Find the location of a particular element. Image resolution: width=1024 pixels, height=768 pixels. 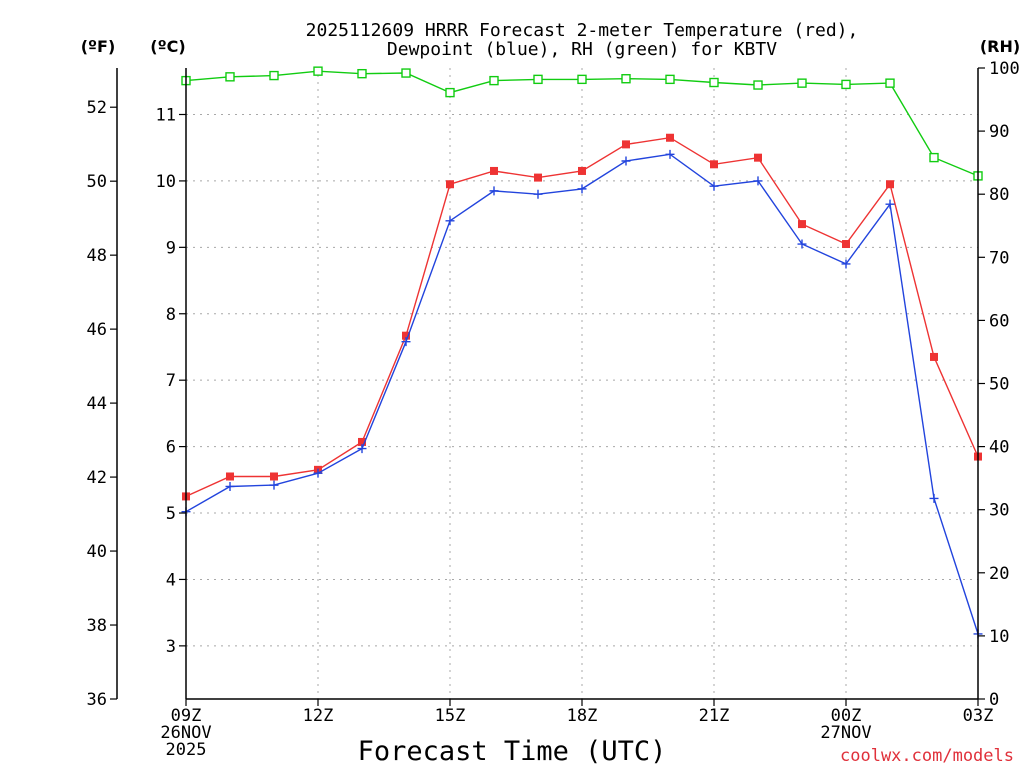

rh-tick-label: 60 is located at coordinates (999, 321).